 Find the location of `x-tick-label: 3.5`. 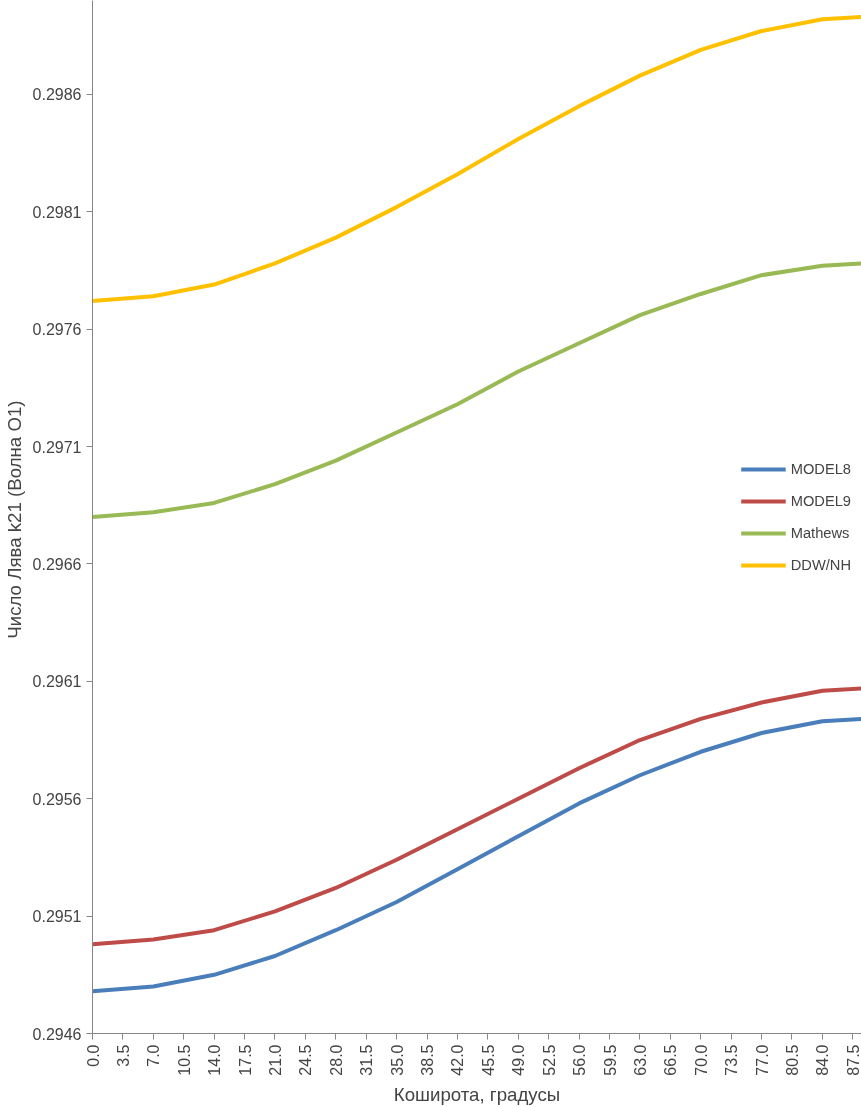

x-tick-label: 3.5 is located at coordinates (123, 1055).